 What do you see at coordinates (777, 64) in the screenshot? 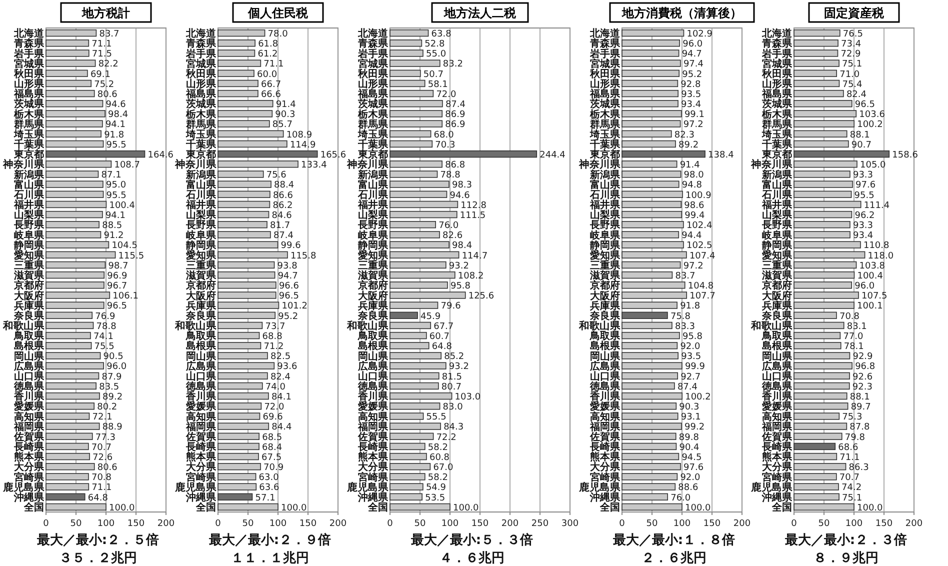
I see `y-tick-label: 宮城県` at bounding box center [777, 64].